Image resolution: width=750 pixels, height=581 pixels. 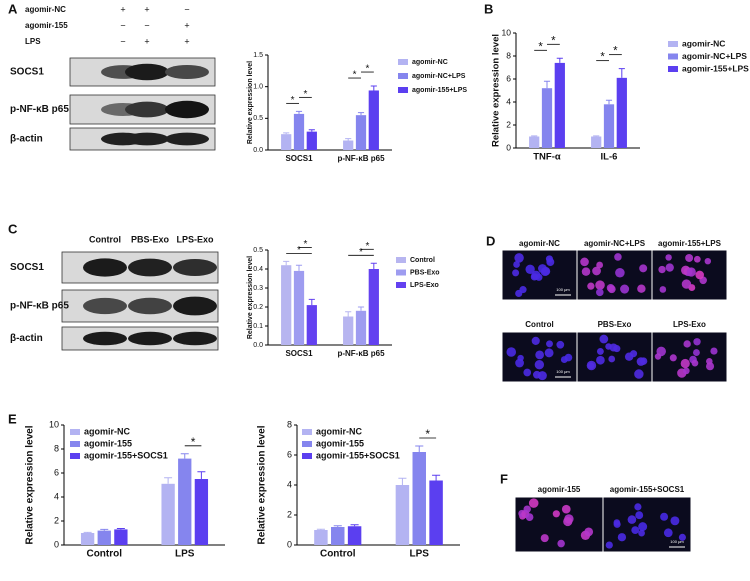 I want to click on y-tick-label: 1.5, so click(x=258, y=55).